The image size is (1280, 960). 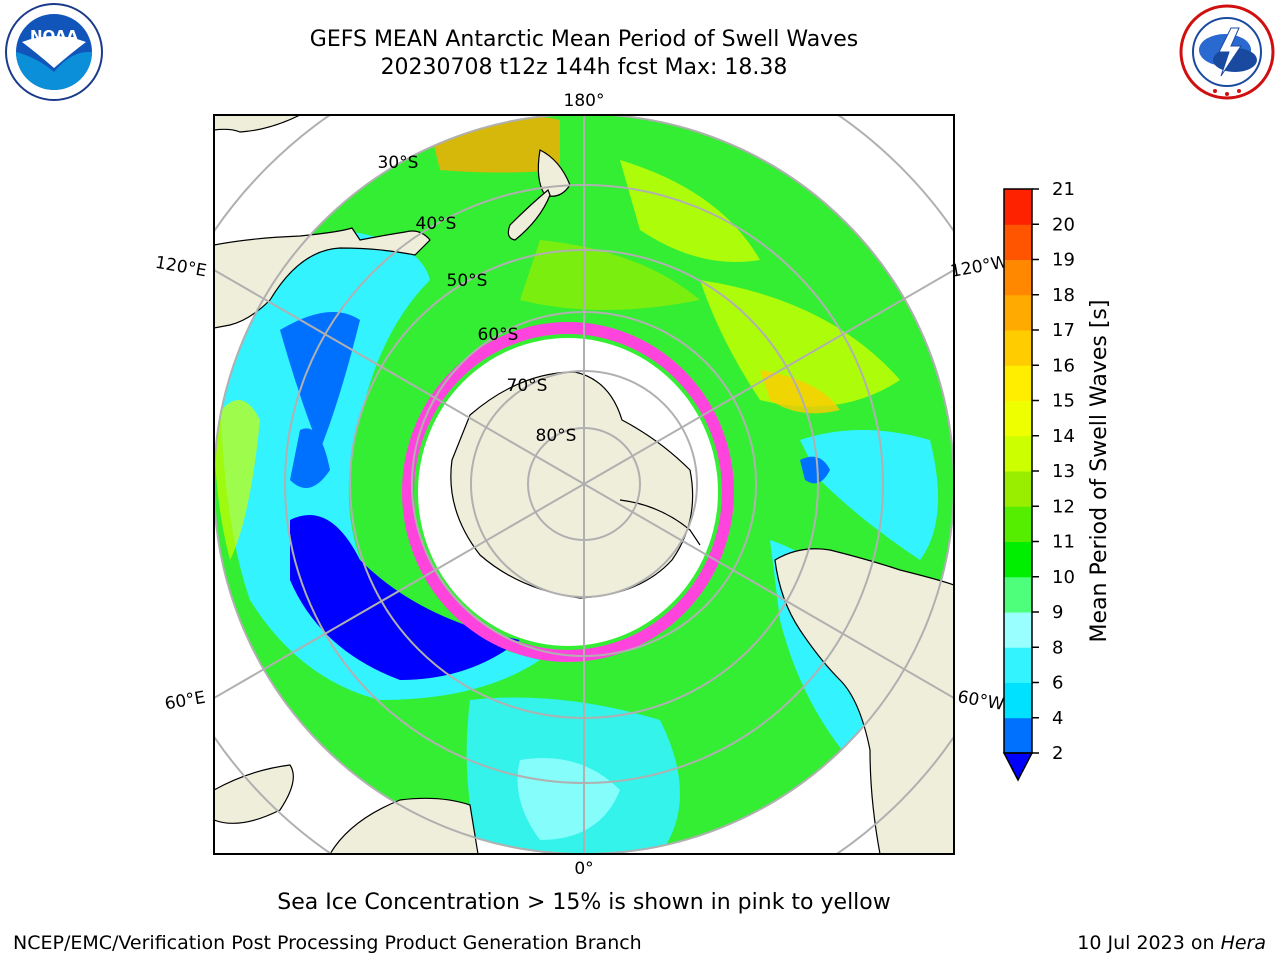 I want to click on noaa-logo-text: NOAA, so click(x=54, y=36).